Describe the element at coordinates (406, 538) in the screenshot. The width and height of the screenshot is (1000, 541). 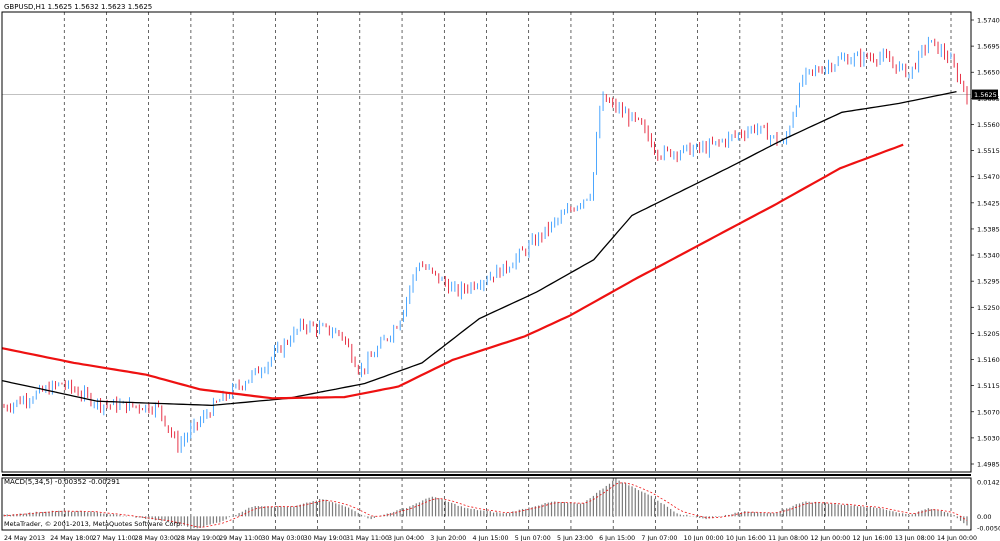
I see `time-tick-label: 3 Jun 04:00` at that location.